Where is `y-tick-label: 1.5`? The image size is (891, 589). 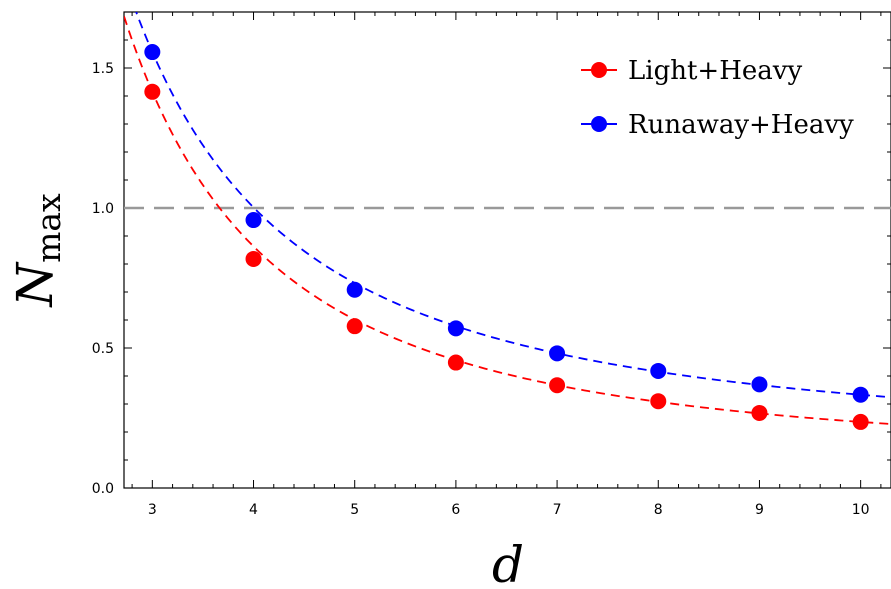
y-tick-label: 1.5 is located at coordinates (103, 69).